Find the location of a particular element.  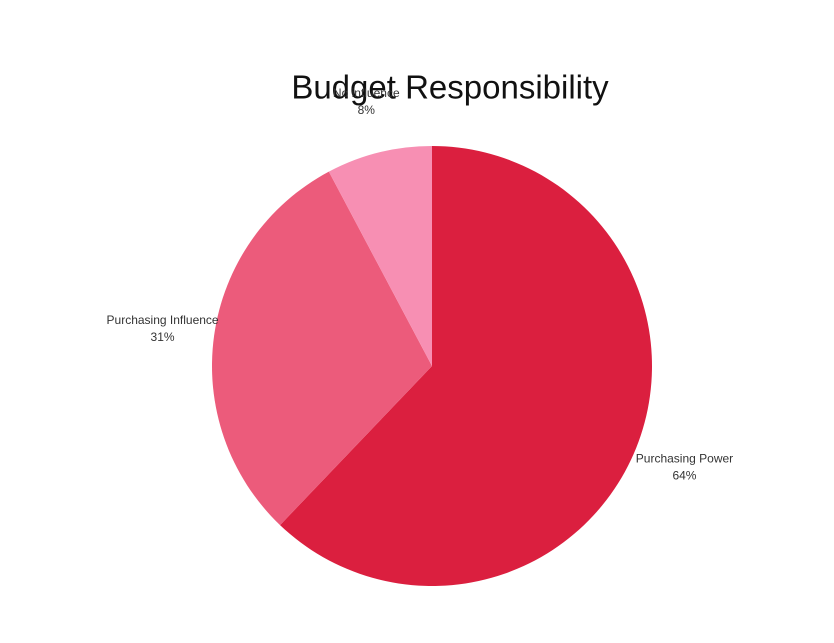

slice-label: Purchasing Influence is located at coordinates (163, 320).